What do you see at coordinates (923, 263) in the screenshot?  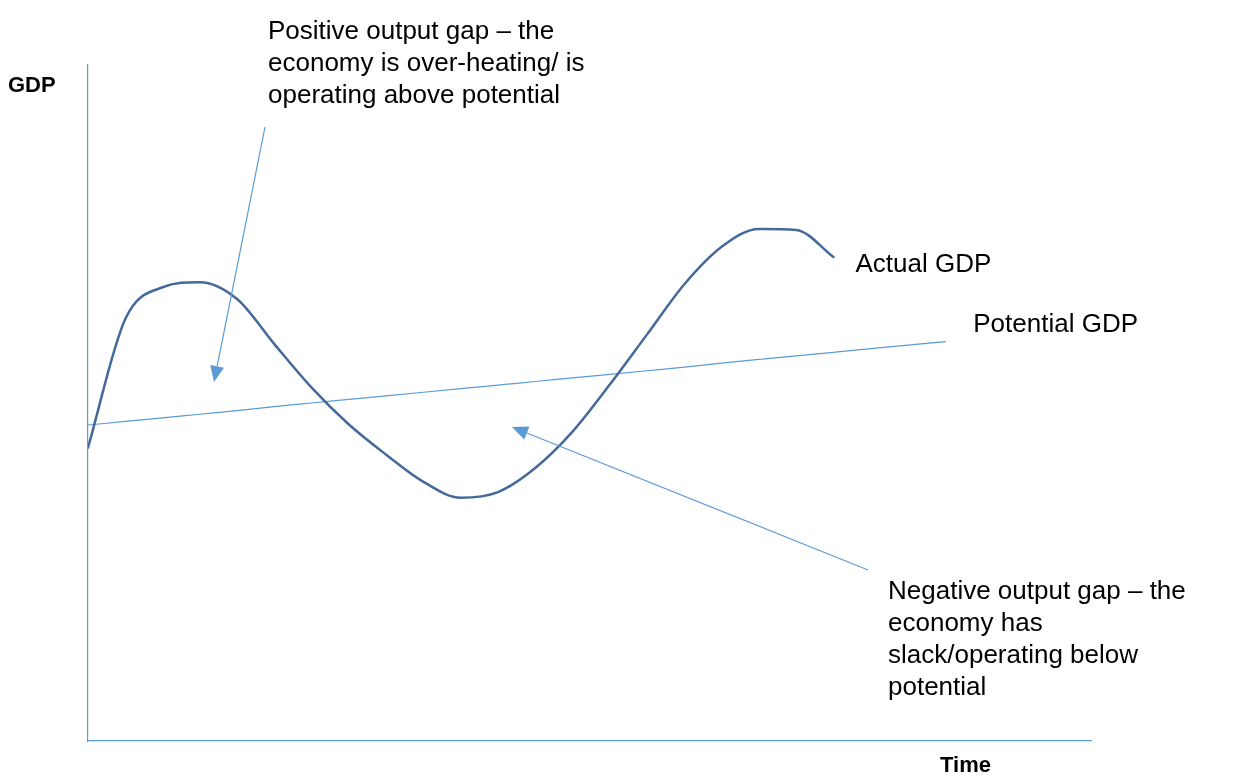 I see `series-label: Actual GDP` at bounding box center [923, 263].